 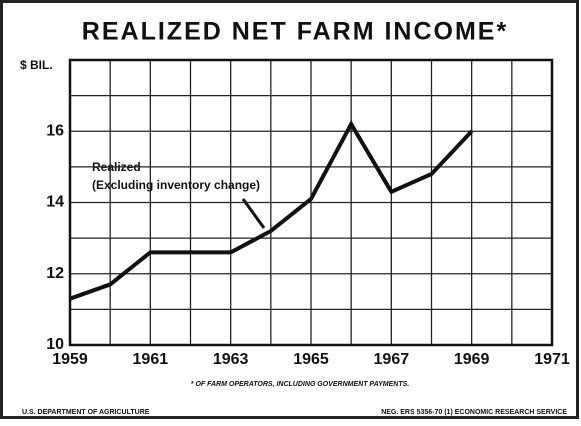 I want to click on source-left: U.S. DEPARTMENT OF AGRICULTURE, so click(x=86, y=412).